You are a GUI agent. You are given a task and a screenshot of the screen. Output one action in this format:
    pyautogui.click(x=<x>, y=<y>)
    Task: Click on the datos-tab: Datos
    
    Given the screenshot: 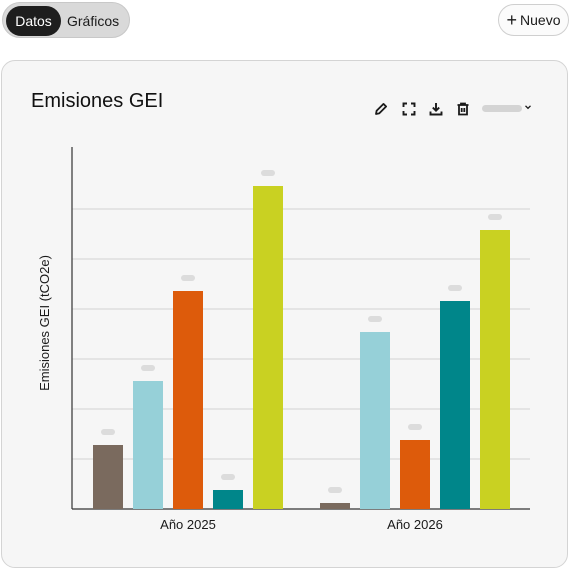 What is the action you would take?
    pyautogui.click(x=33, y=21)
    